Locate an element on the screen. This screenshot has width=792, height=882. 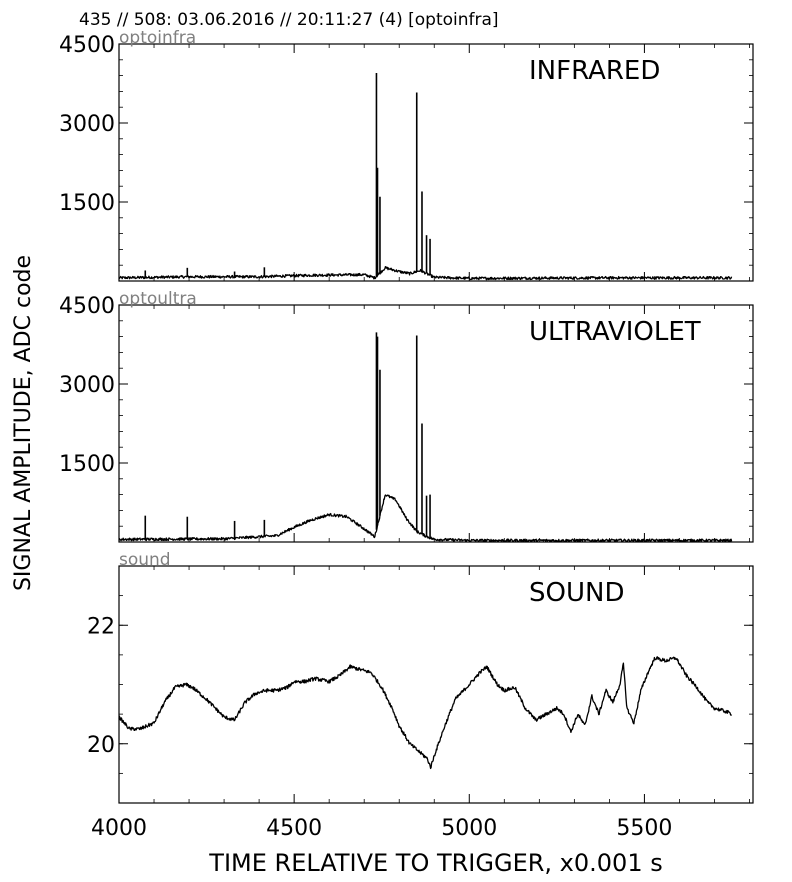
ultraviolet-series-line is located at coordinates (425, 518).